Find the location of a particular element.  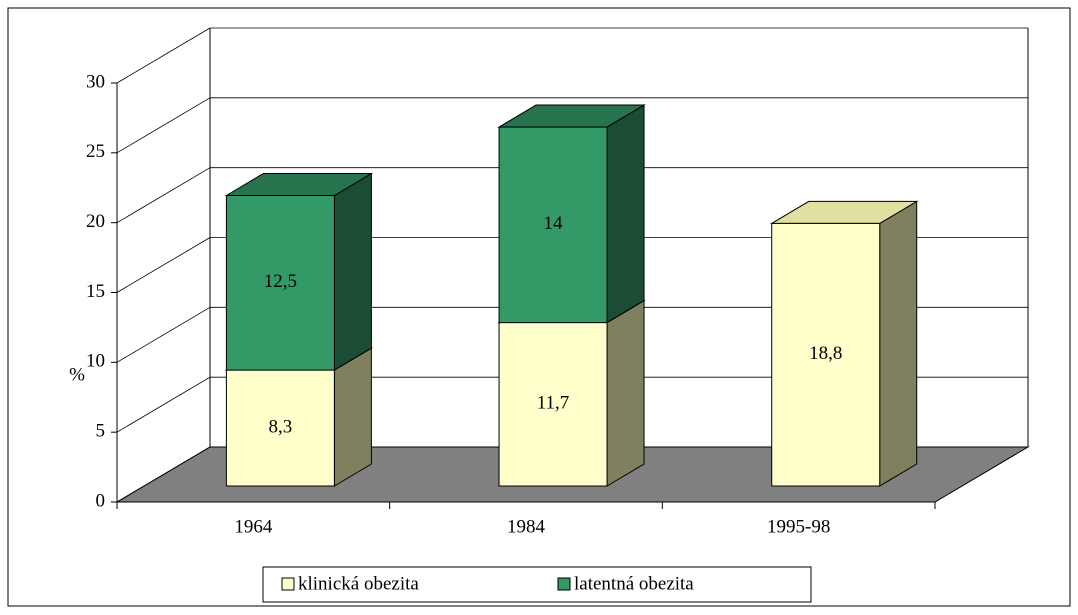

legend-label: klinická obezita is located at coordinates (358, 583).